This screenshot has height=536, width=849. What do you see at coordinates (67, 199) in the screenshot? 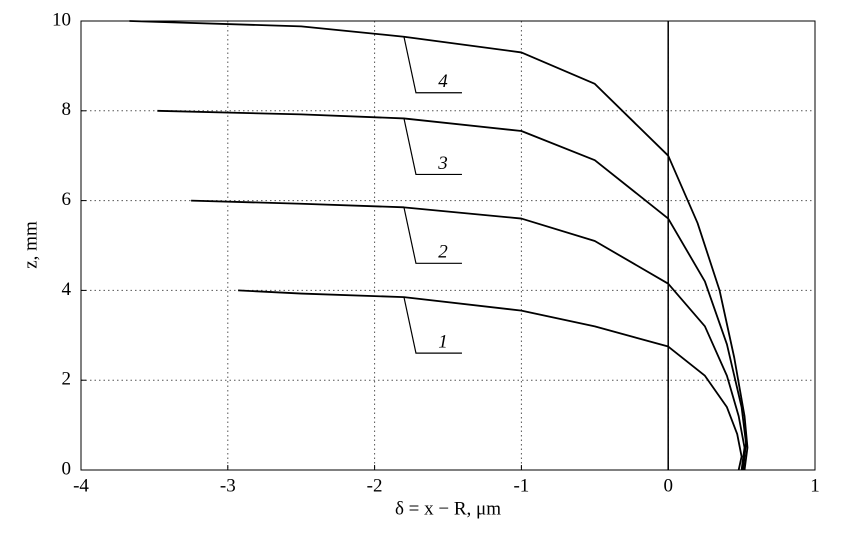
I see `y-tick-label: 6` at bounding box center [67, 199].